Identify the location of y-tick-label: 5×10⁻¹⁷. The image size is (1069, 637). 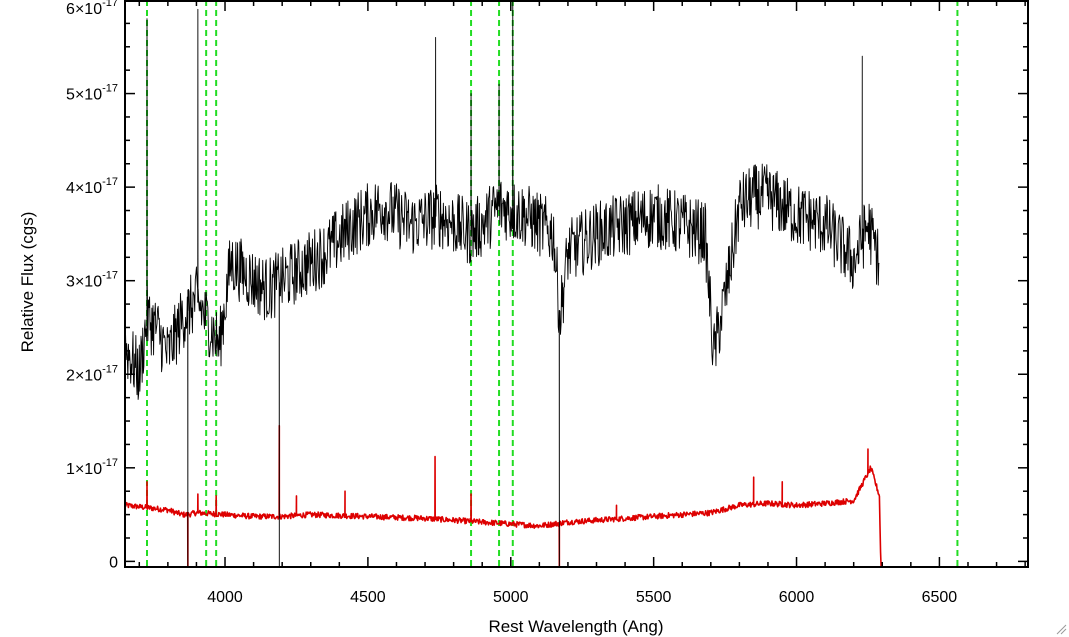
(92, 93).